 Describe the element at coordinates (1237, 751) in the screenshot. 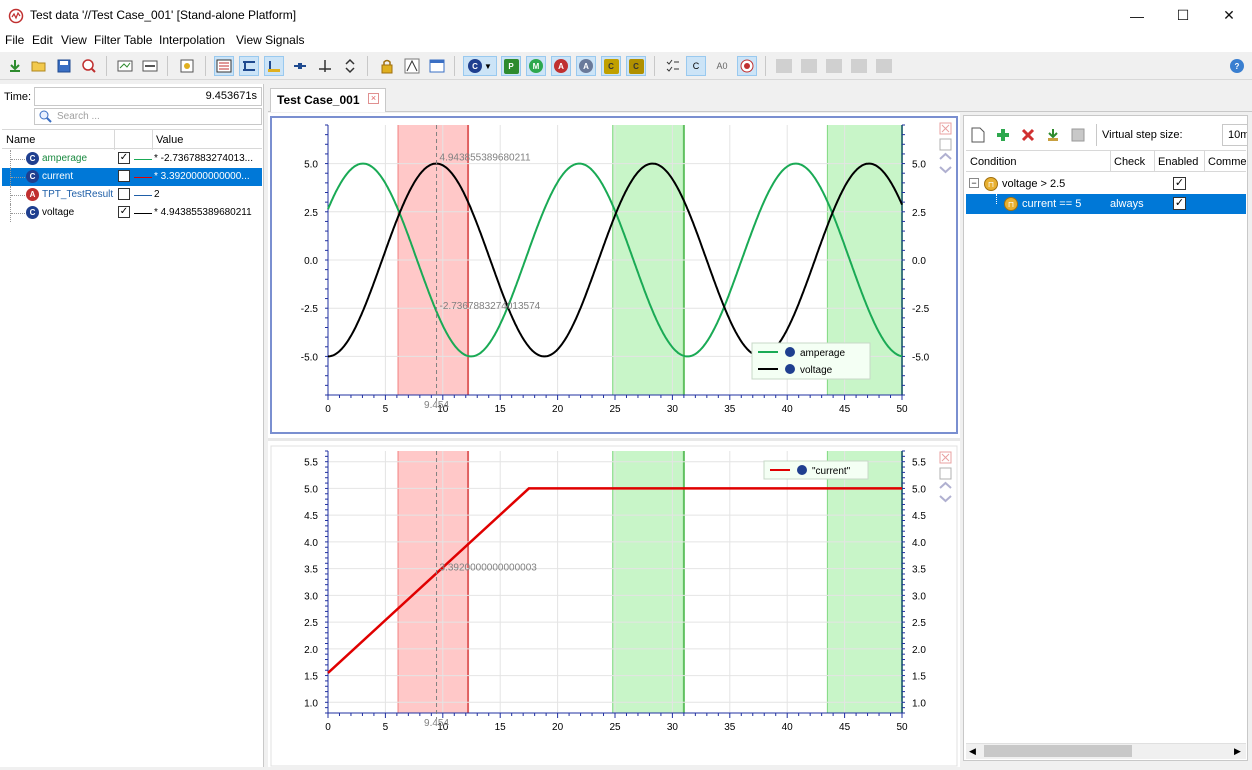

I see `scroll-right-icon: ▶` at that location.